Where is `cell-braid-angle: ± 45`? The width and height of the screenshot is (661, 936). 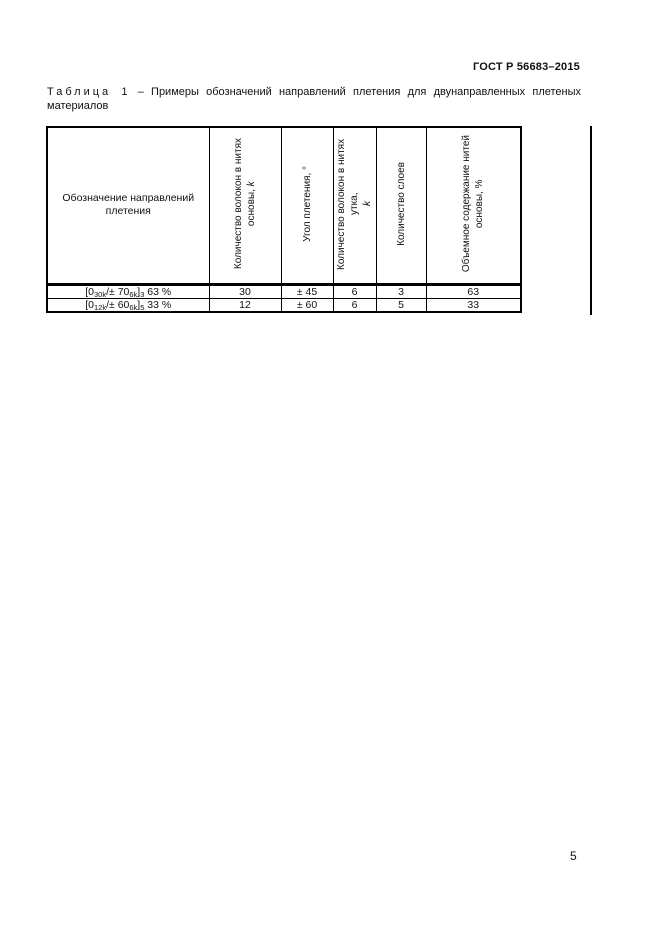
cell-braid-angle: ± 45 is located at coordinates (307, 291).